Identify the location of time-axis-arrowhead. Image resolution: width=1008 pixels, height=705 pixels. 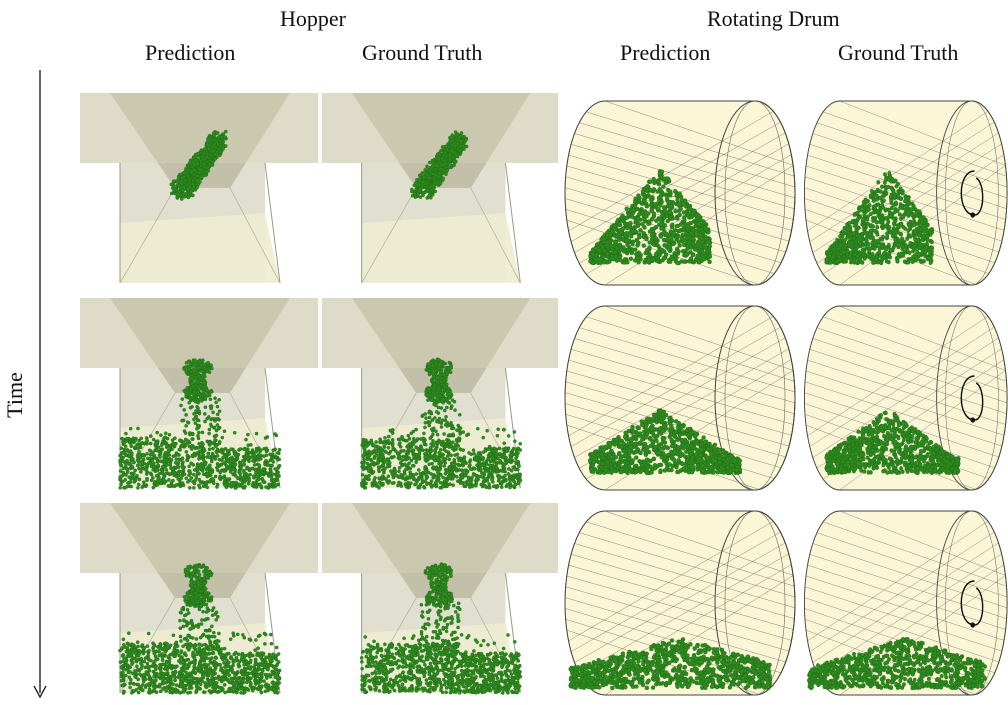
(40, 692).